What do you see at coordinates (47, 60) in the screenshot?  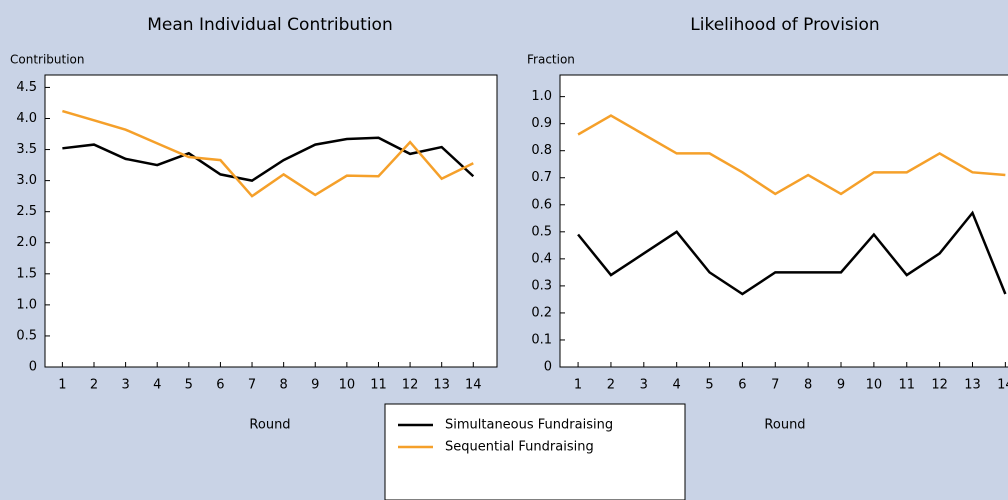 I see `y-axis-label: Contribution` at bounding box center [47, 60].